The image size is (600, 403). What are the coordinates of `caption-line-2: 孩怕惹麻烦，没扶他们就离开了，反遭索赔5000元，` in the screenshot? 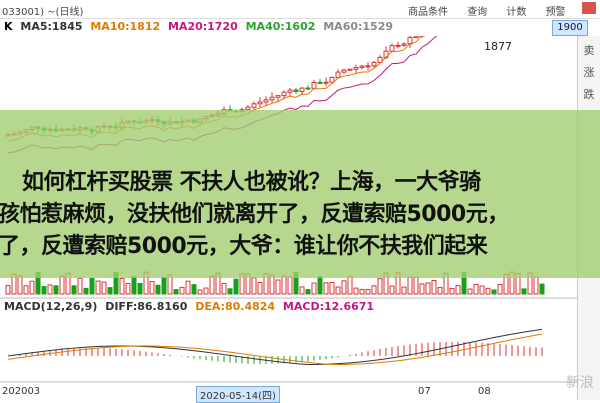 It's located at (299, 212).